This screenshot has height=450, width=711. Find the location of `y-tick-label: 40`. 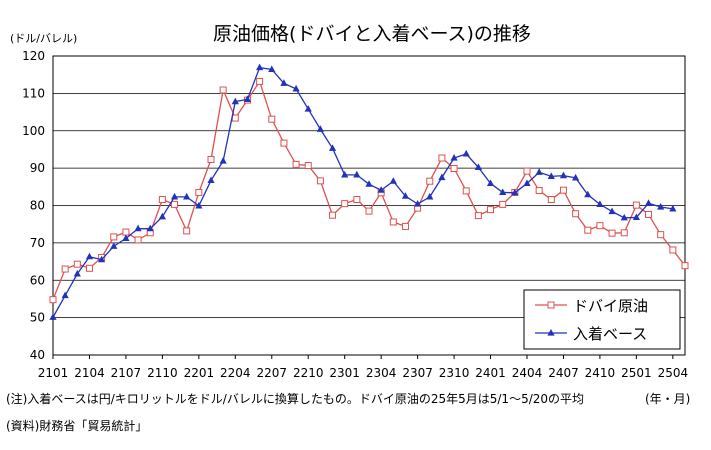

y-tick-label: 40 is located at coordinates (37, 355).